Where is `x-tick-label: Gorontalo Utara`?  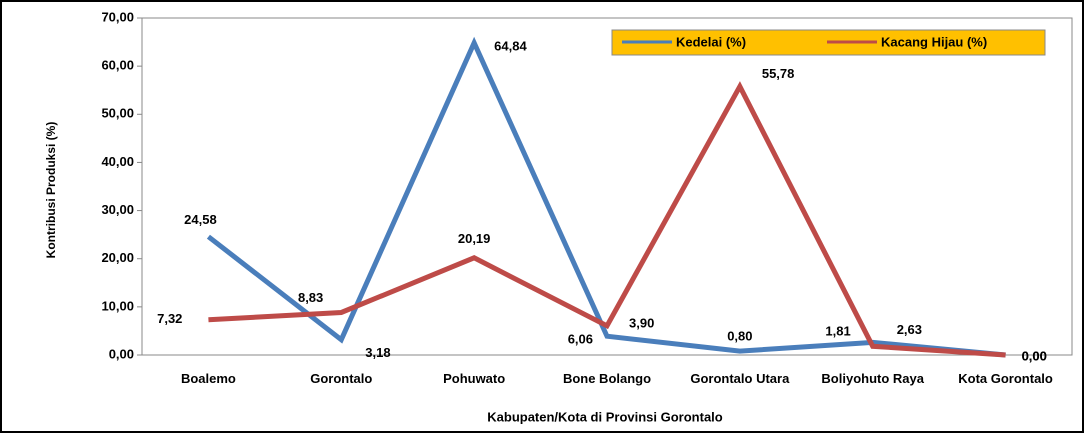 x-tick-label: Gorontalo Utara is located at coordinates (740, 378).